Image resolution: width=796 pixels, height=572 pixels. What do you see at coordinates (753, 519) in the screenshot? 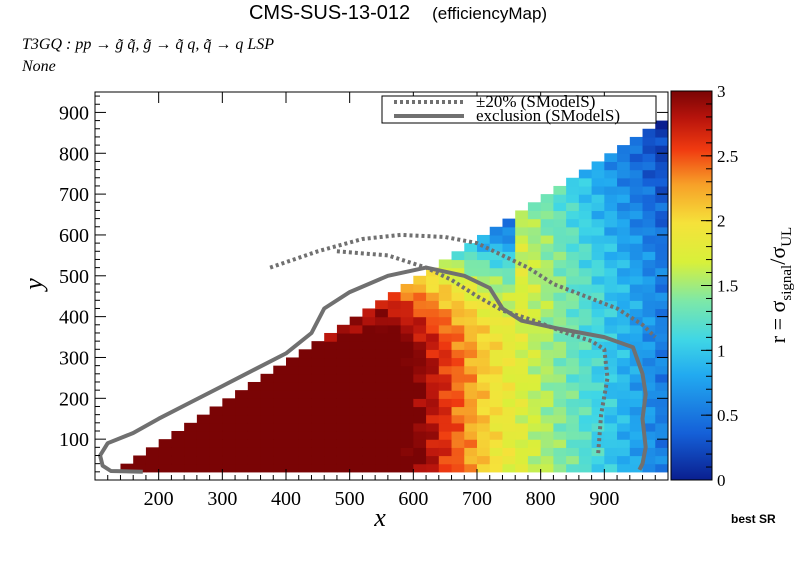
I see `best-sr-label: best SR` at bounding box center [753, 519].